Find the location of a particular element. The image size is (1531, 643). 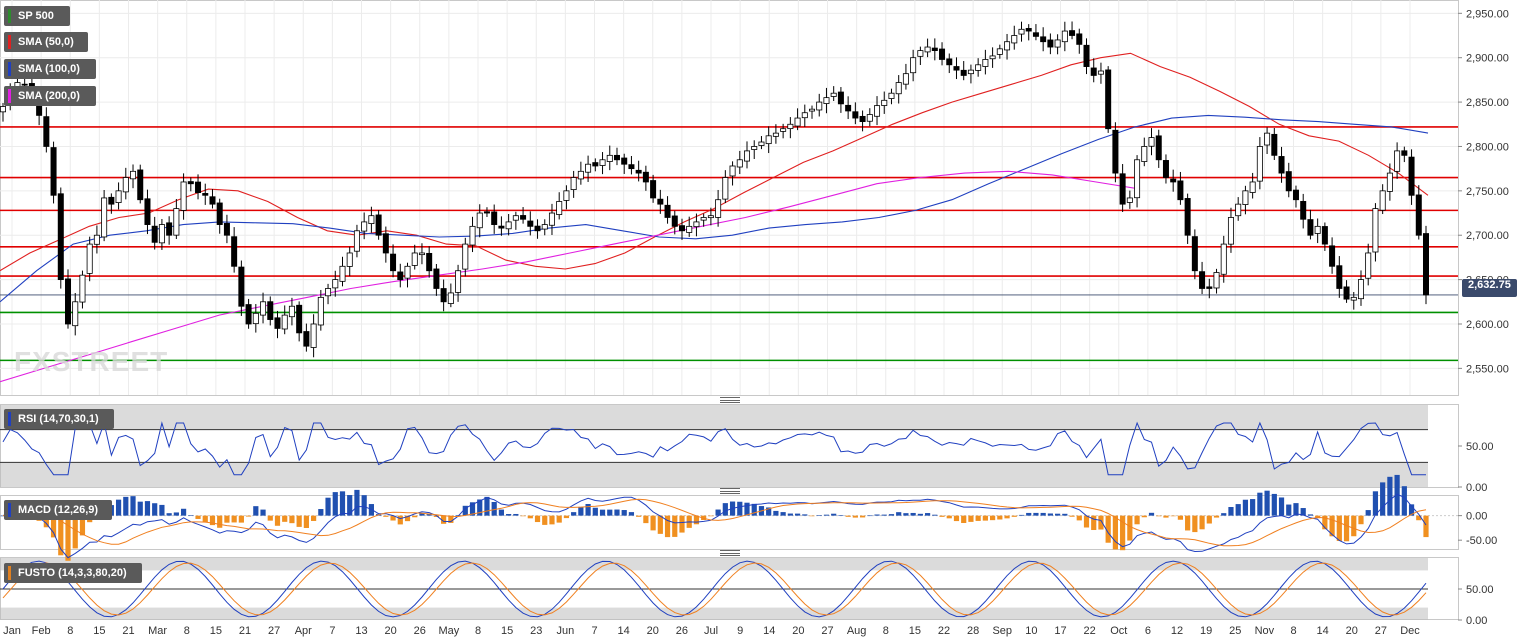

x-tick-label: 9 is located at coordinates (740, 631).